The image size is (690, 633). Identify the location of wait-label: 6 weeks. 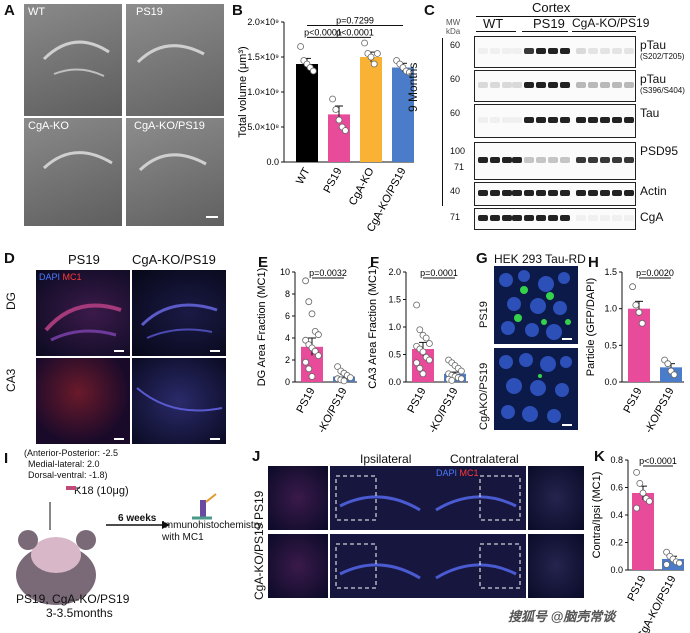
(137, 518).